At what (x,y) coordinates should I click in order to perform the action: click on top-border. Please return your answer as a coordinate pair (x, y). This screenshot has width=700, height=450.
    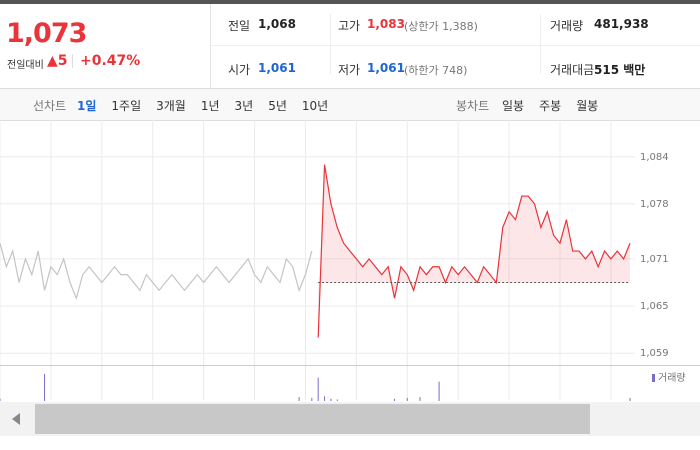
    Looking at the image, I should click on (350, 2).